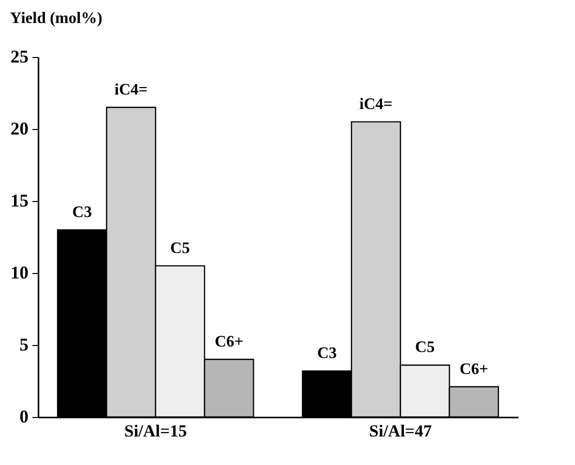  I want to click on y-tick-label: 15, so click(19, 200).